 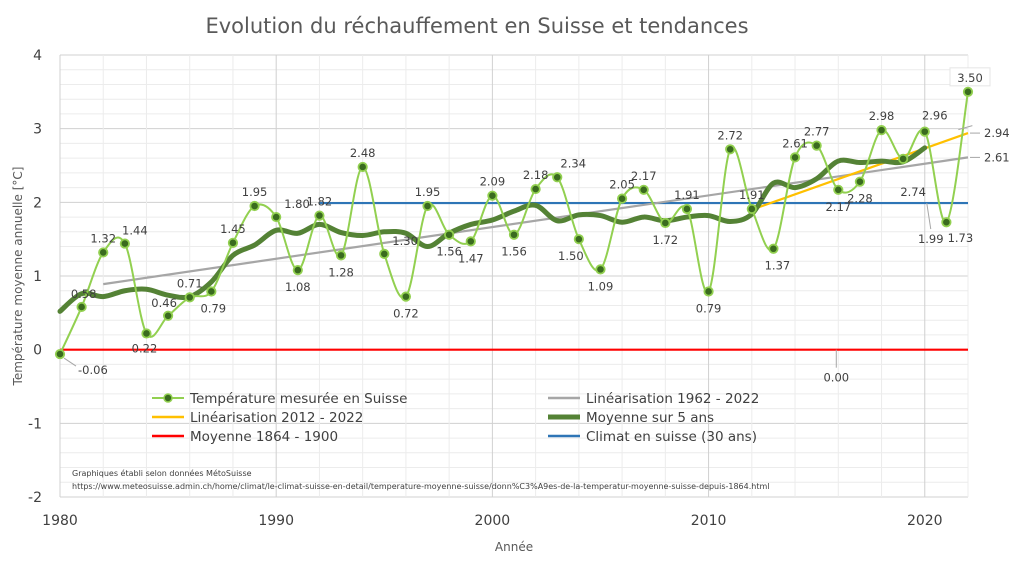 I want to click on x-tick-label: 2010, so click(x=709, y=521).